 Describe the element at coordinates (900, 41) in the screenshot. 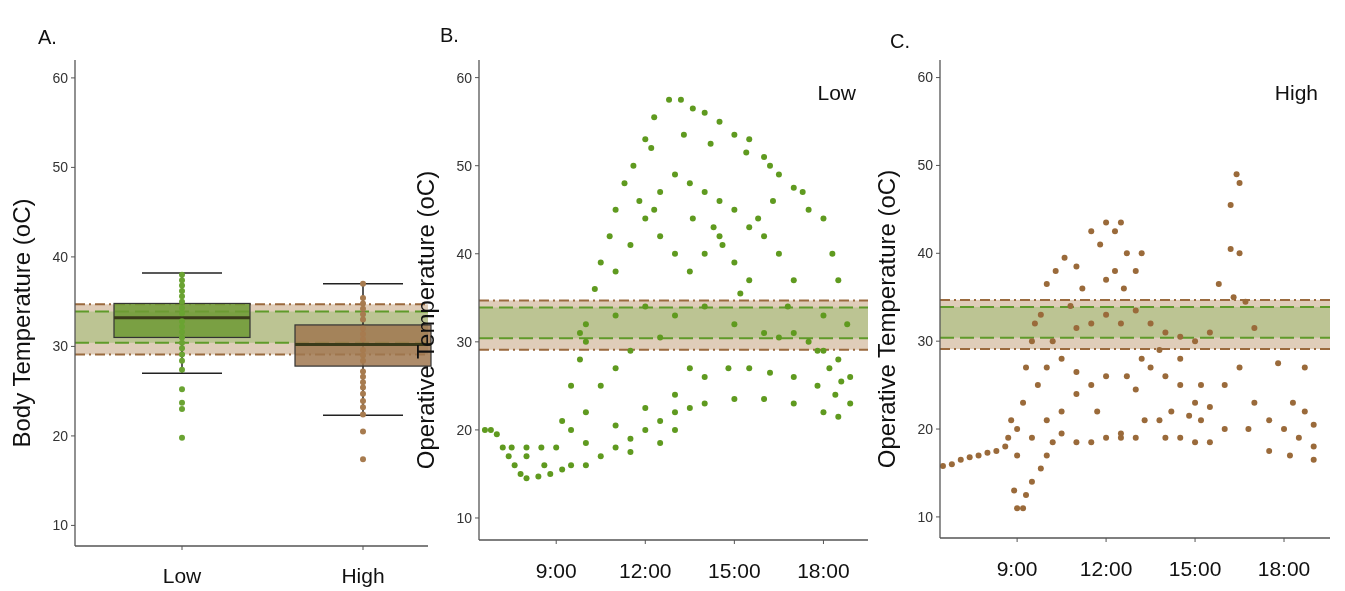

I see `chart-title: C.` at that location.